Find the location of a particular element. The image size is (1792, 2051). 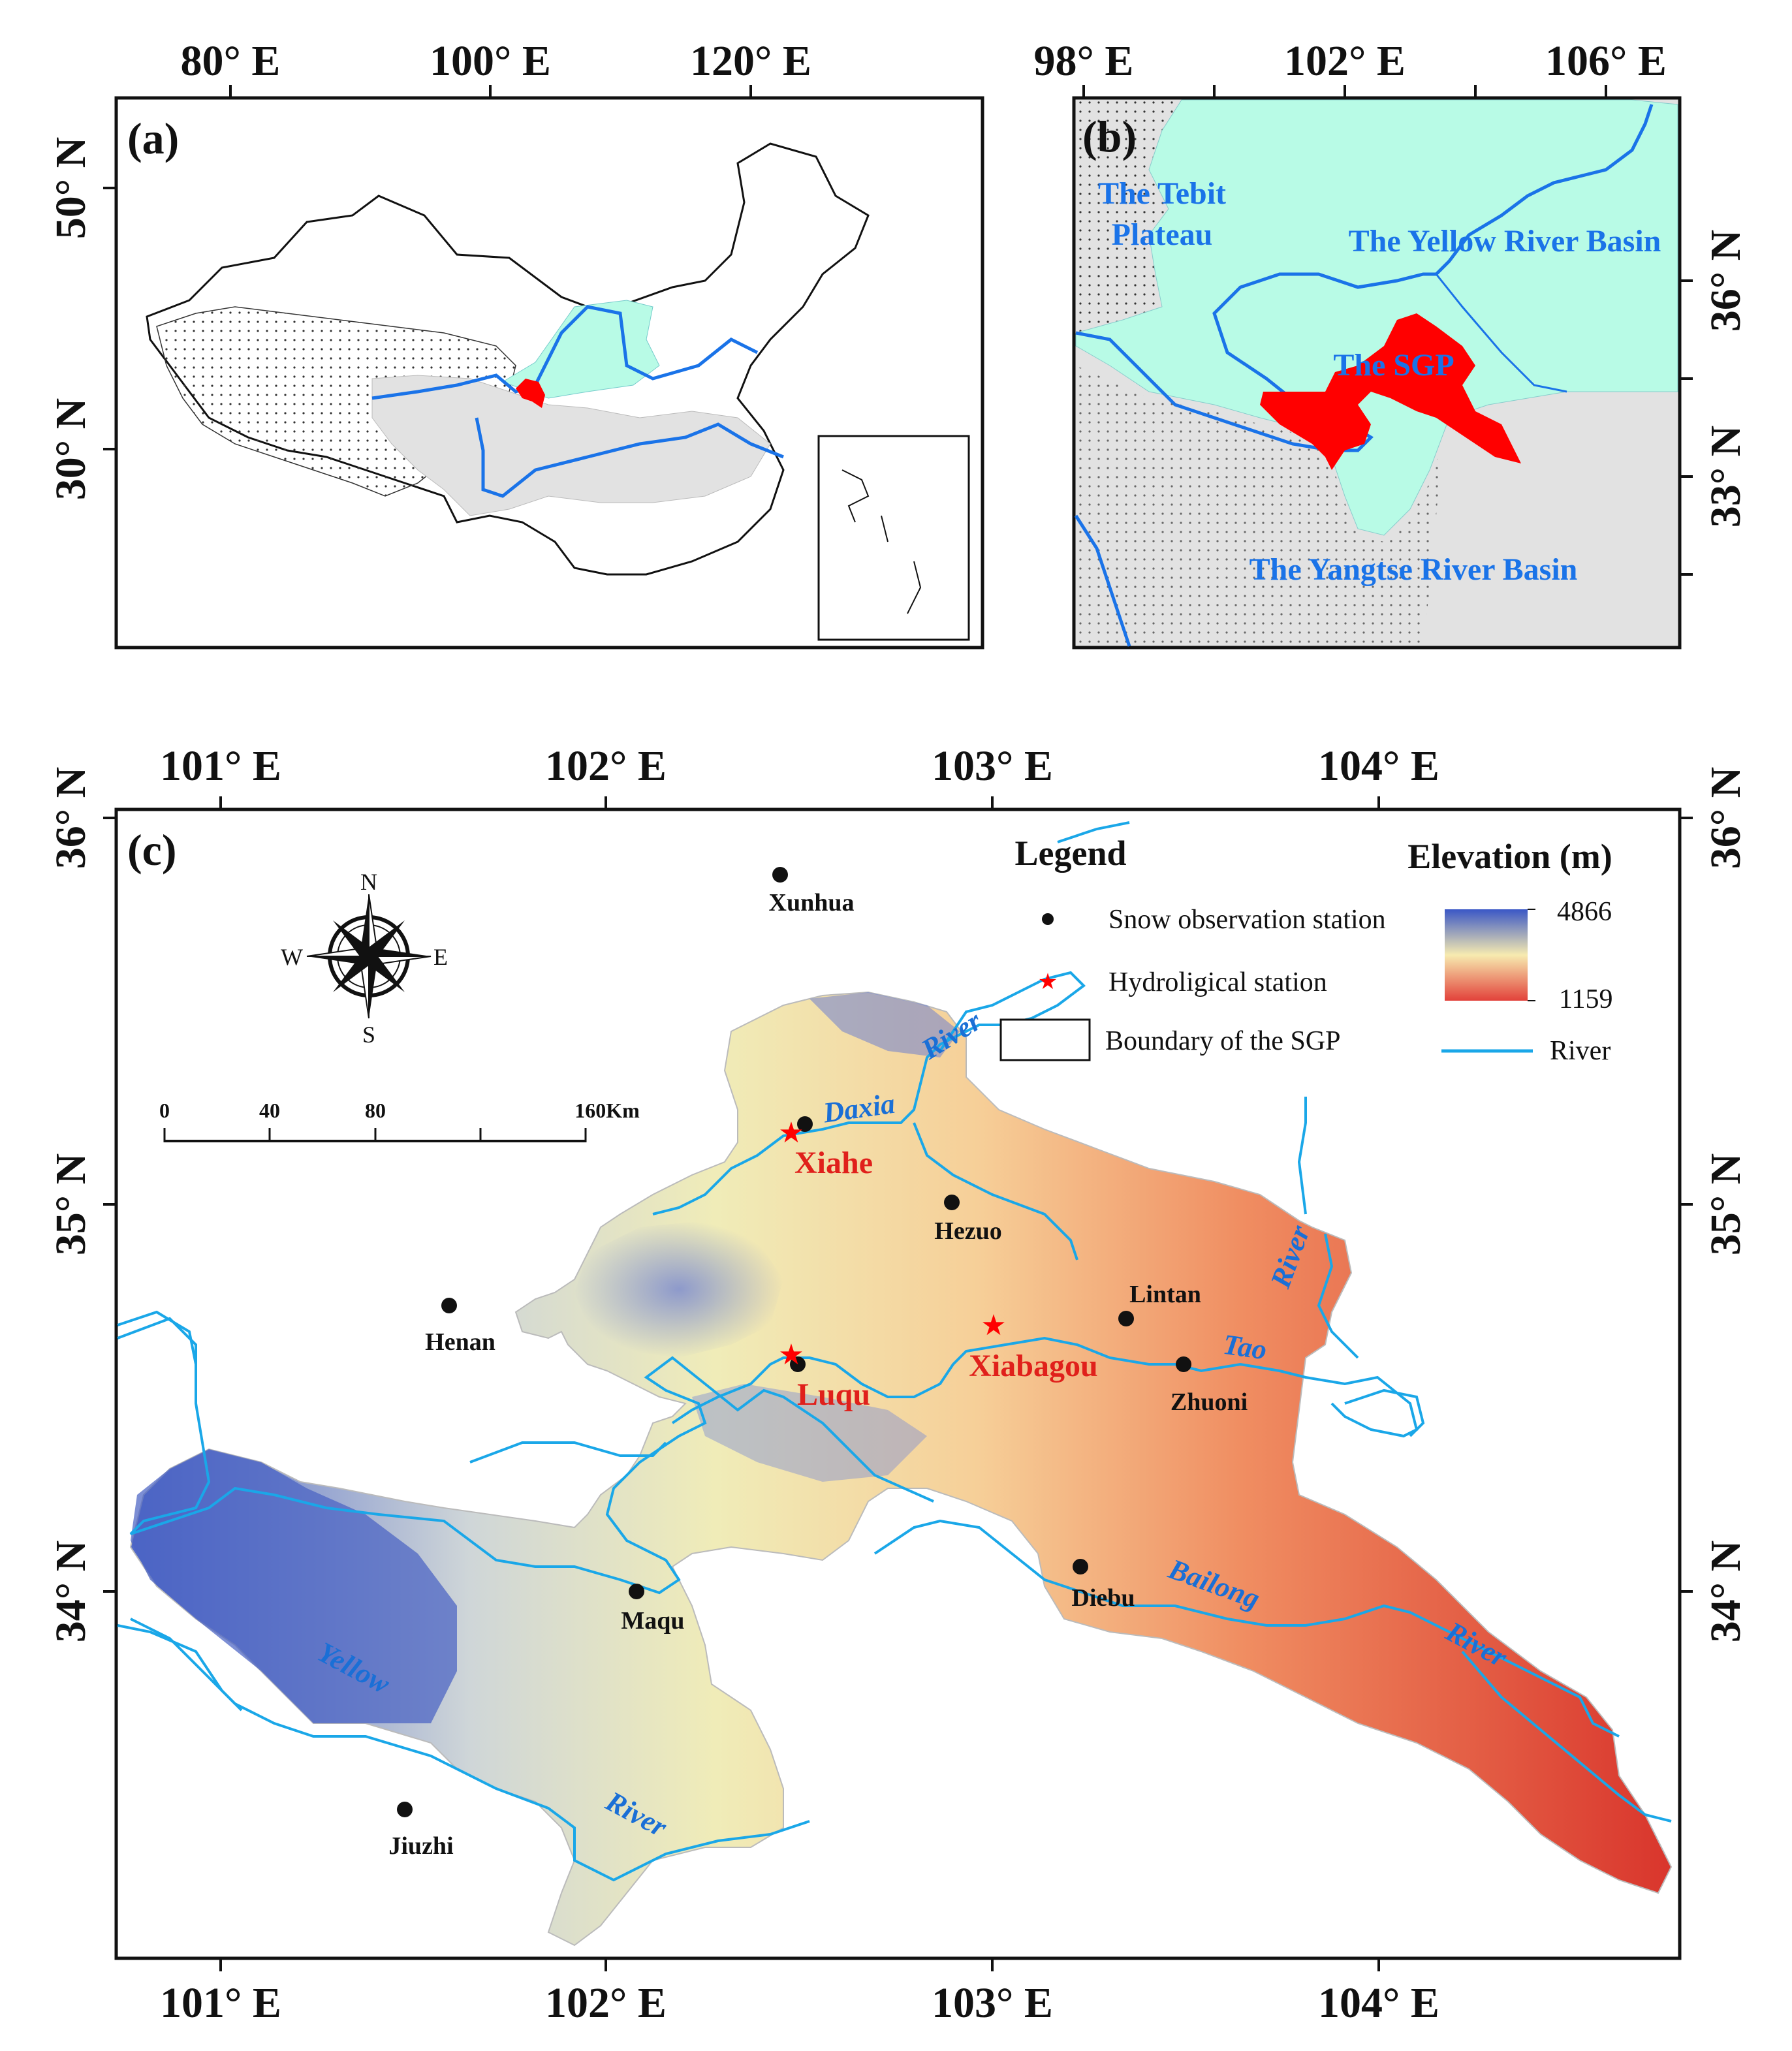

daxia-north is located at coordinates (1093, 832).